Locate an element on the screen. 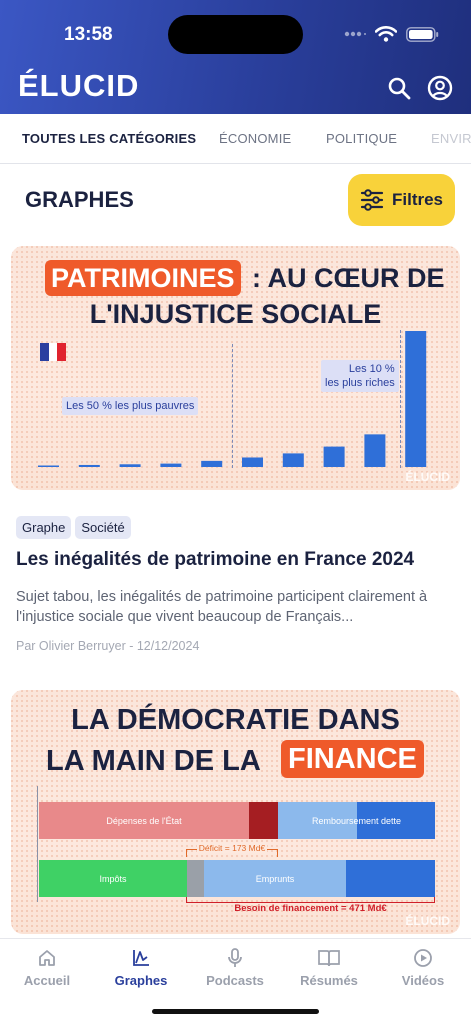 This screenshot has height=1024, width=471. thumbnail-highlight: PATRIMOINES is located at coordinates (143, 278).